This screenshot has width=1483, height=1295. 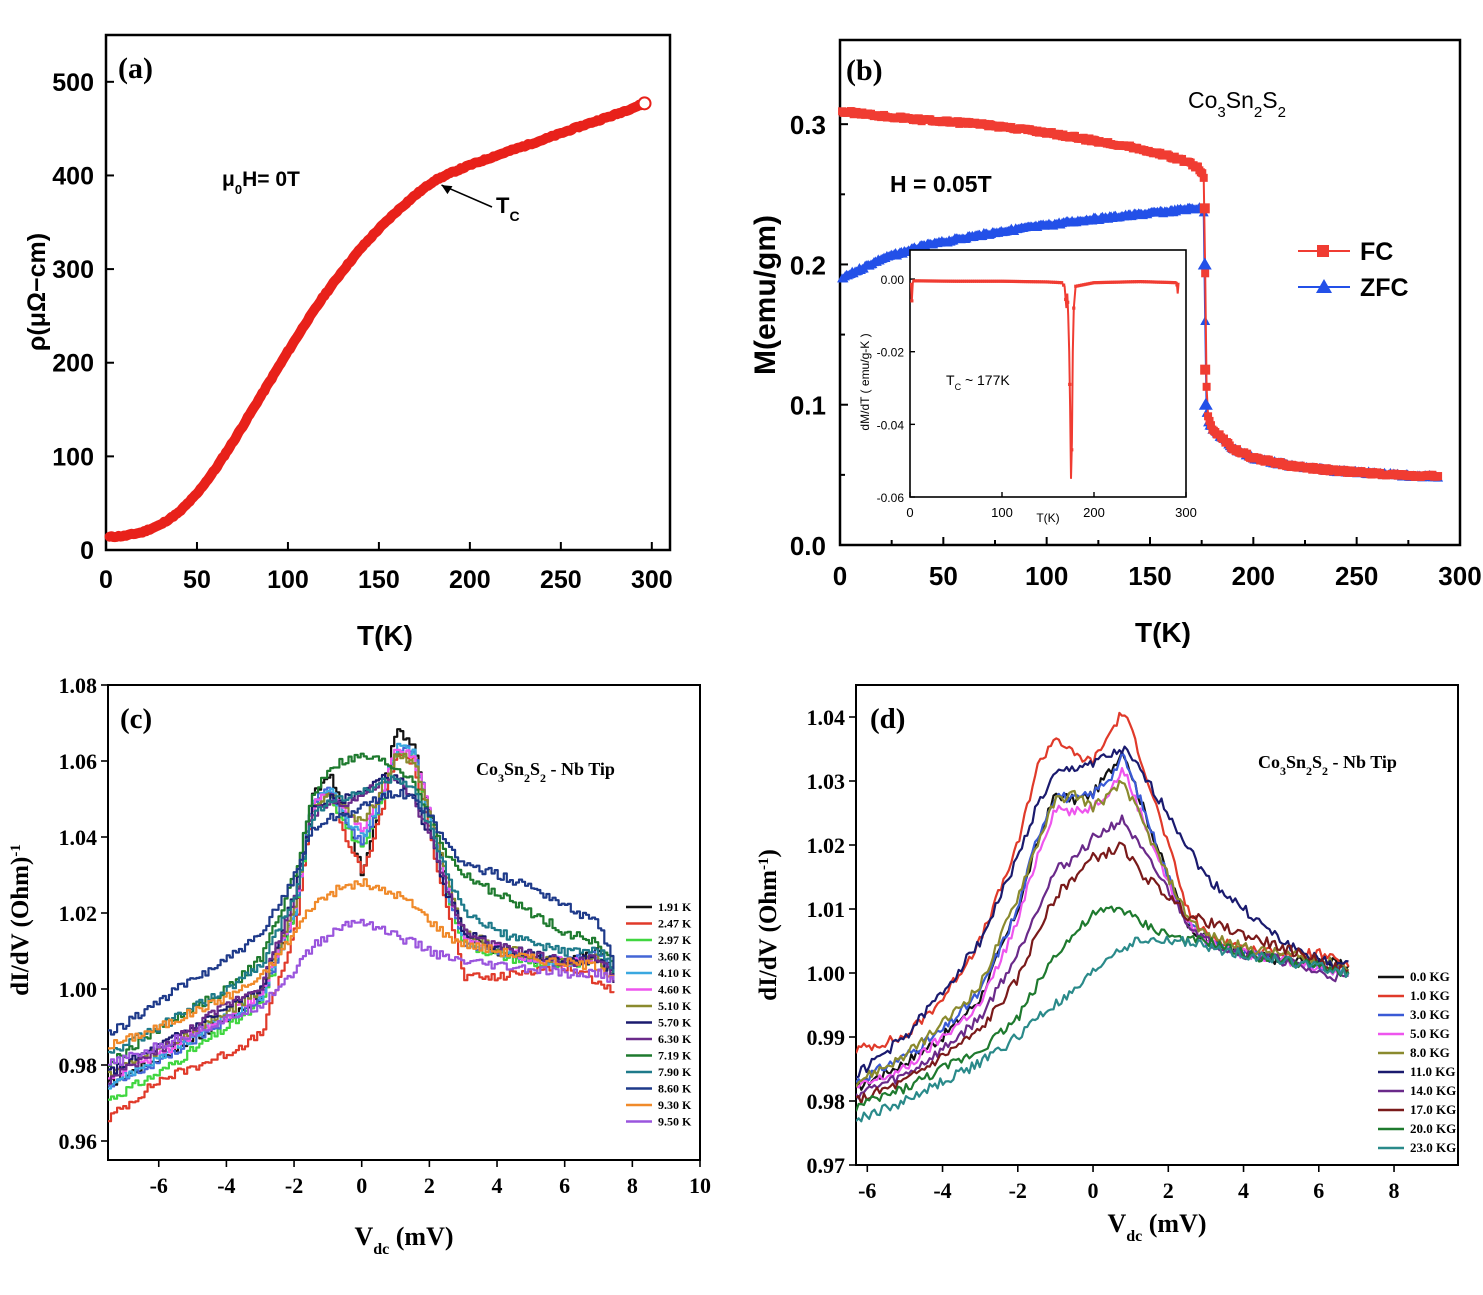 What do you see at coordinates (826, 909) in the screenshot?
I see `y-tick-label: 1.01` at bounding box center [826, 909].